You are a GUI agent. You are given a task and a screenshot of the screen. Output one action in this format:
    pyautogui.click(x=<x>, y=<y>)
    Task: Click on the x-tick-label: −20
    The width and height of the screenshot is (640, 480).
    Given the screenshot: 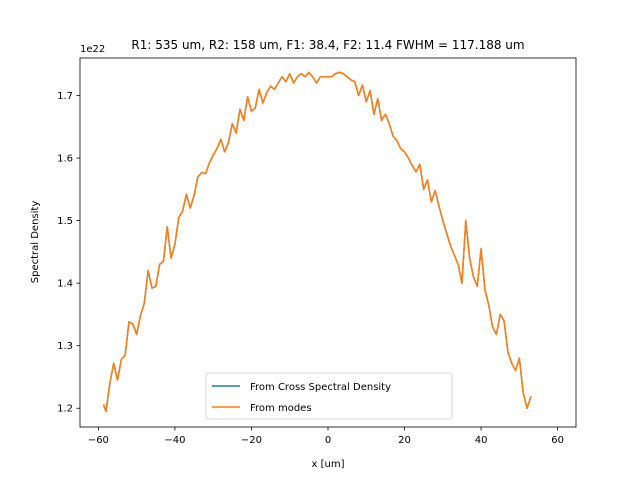 What is the action you would take?
    pyautogui.click(x=251, y=440)
    